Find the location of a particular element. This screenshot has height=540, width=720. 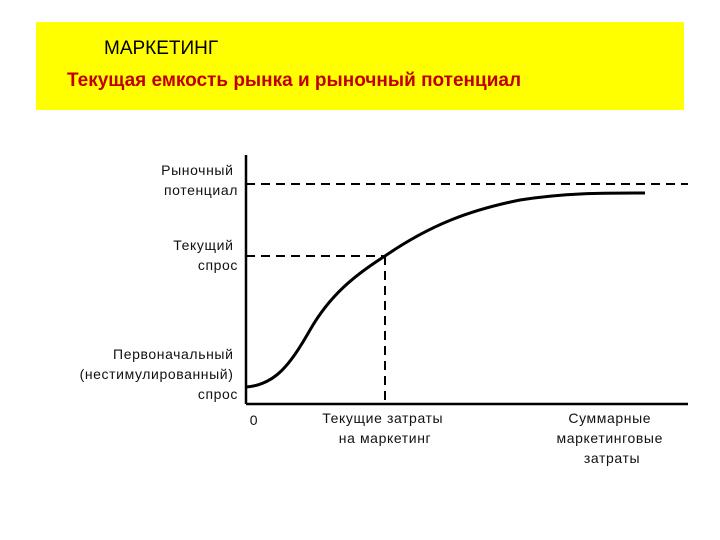

total-spending-label: Суммарные маркетинговые затраты is located at coordinates (612, 438).